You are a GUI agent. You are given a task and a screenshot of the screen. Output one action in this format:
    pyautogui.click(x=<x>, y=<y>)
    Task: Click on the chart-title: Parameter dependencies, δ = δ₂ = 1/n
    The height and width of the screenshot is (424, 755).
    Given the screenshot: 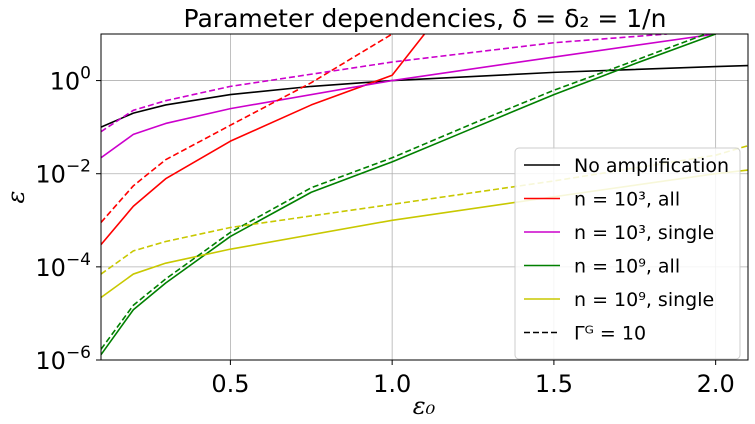 What is the action you would take?
    pyautogui.click(x=425, y=18)
    